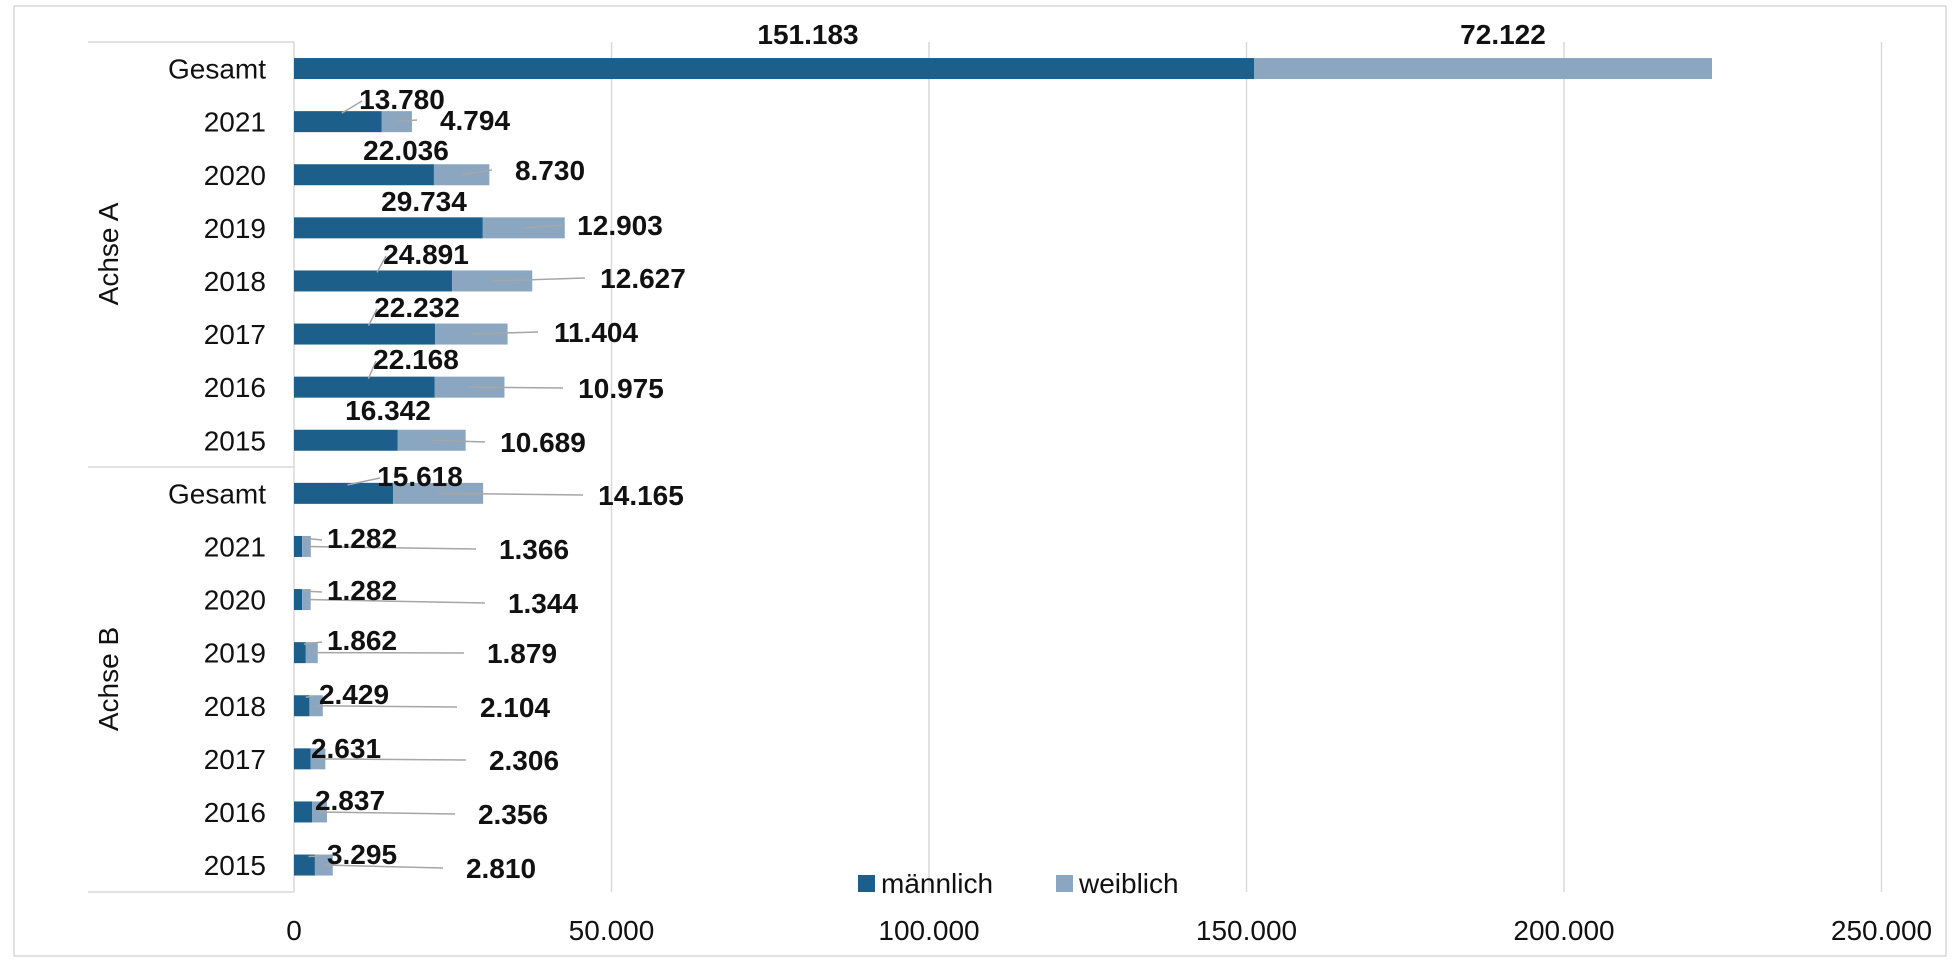 Image resolution: width=1952 pixels, height=966 pixels. What do you see at coordinates (513, 814) in the screenshot?
I see `data-label-weiblich: 2.356` at bounding box center [513, 814].